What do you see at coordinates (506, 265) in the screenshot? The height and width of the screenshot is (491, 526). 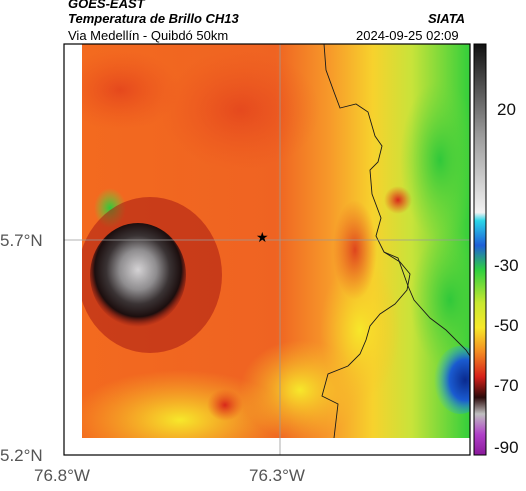 I see `colorbar-label-minus-30: -30` at bounding box center [506, 265].